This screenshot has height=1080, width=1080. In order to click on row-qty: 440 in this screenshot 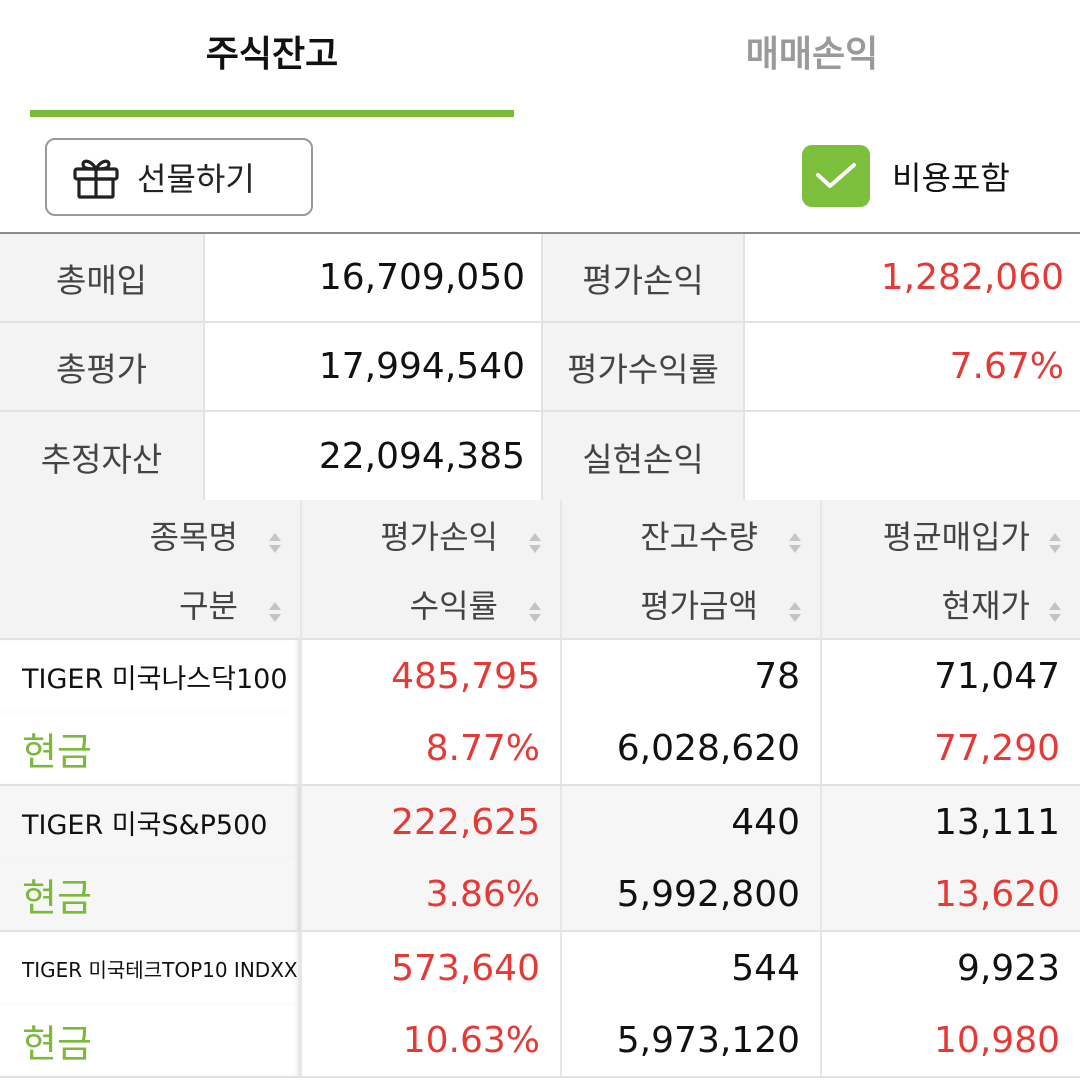, I will do `click(692, 822)`.